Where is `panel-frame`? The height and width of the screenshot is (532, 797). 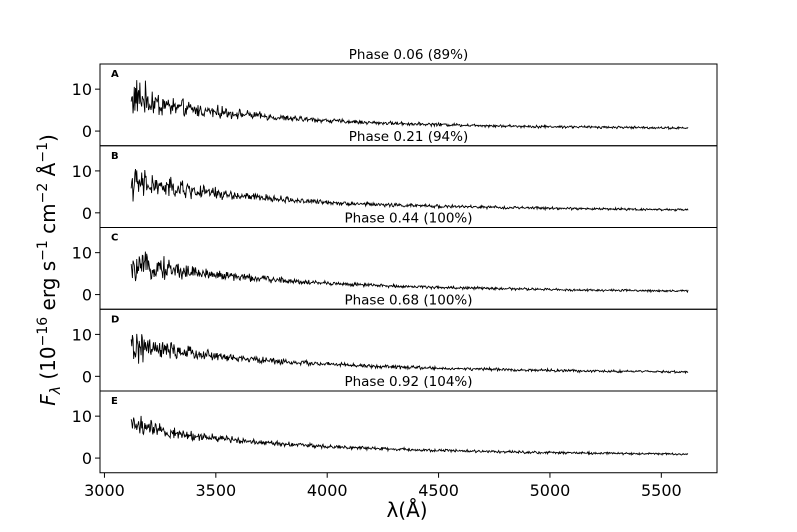
panel-frame is located at coordinates (408, 432).